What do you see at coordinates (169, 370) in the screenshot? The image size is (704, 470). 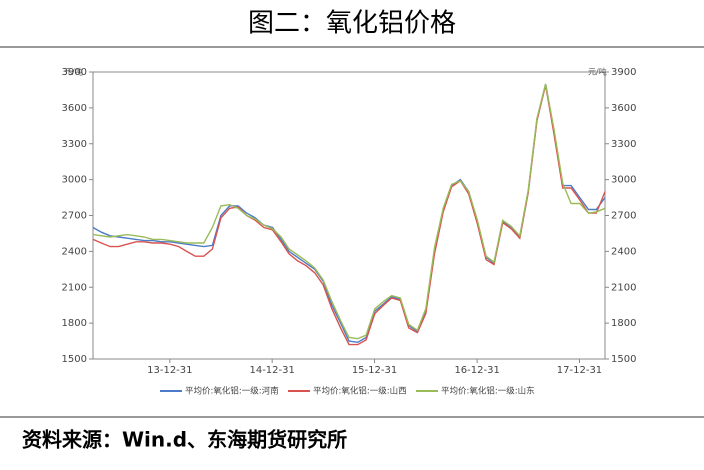 I see `x-tick-label: 13-12-31` at bounding box center [169, 370].